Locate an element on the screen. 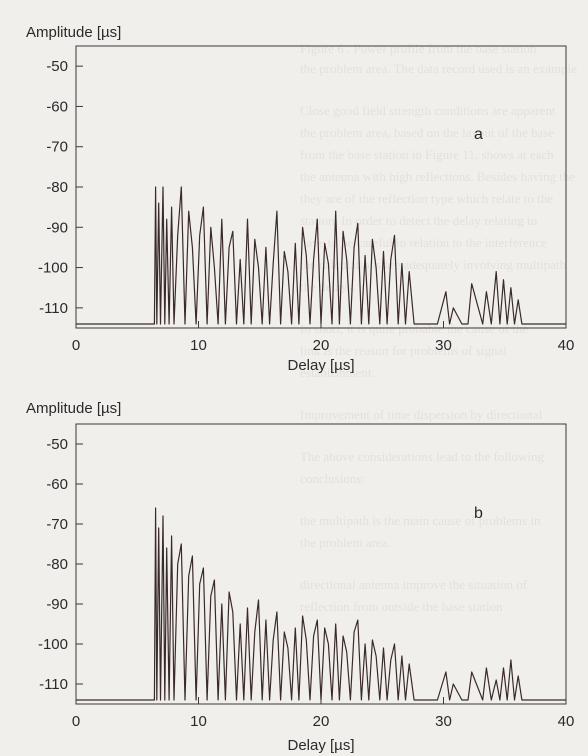  panel-label: a is located at coordinates (478, 134).